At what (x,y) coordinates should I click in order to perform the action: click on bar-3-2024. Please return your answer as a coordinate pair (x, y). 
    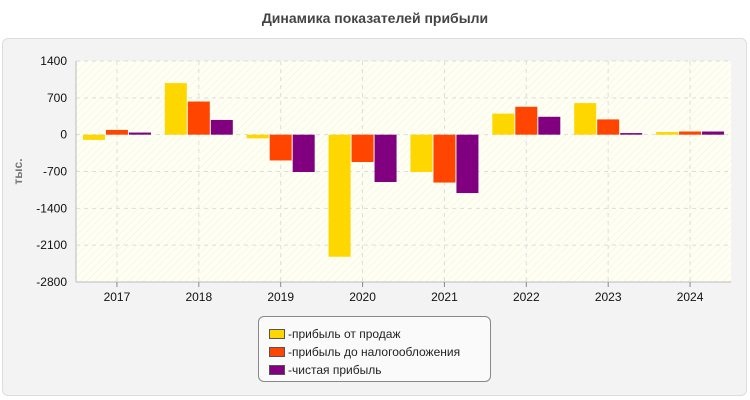
    Looking at the image, I should click on (713, 133).